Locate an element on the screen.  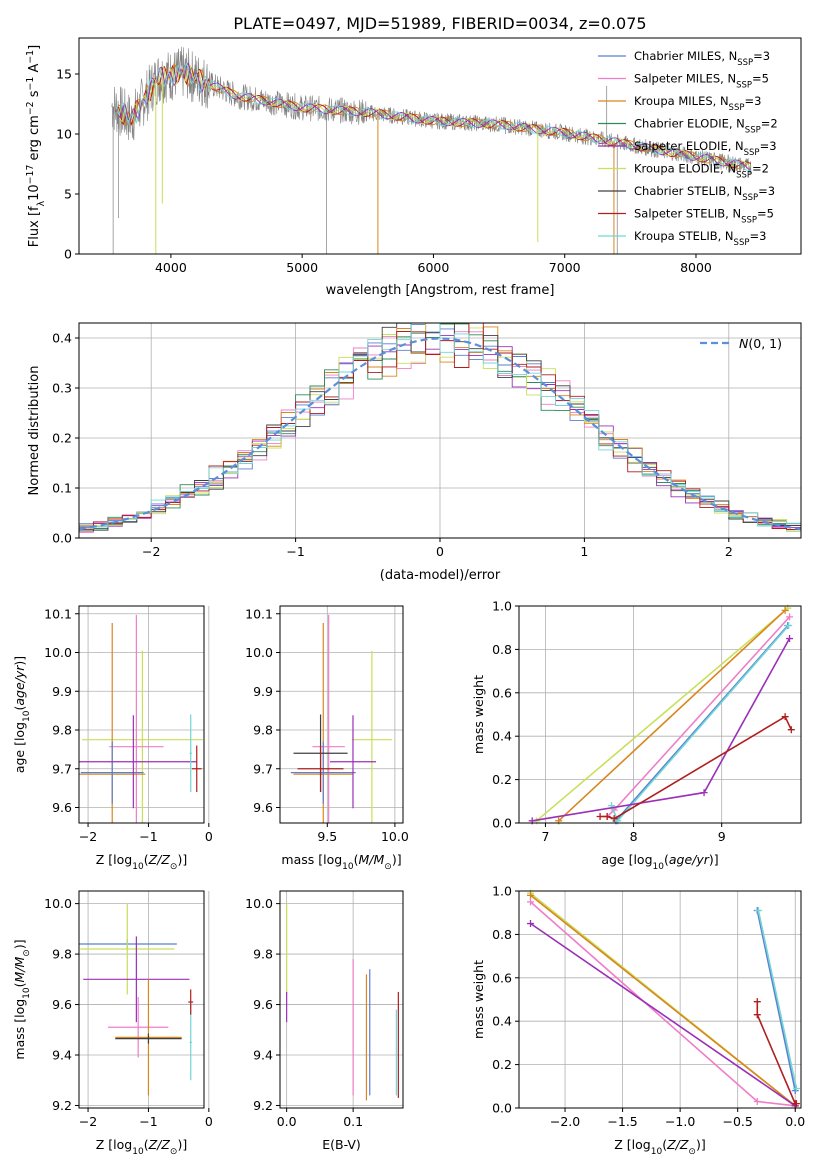
x-tick-label: 7000 is located at coordinates (565, 267).